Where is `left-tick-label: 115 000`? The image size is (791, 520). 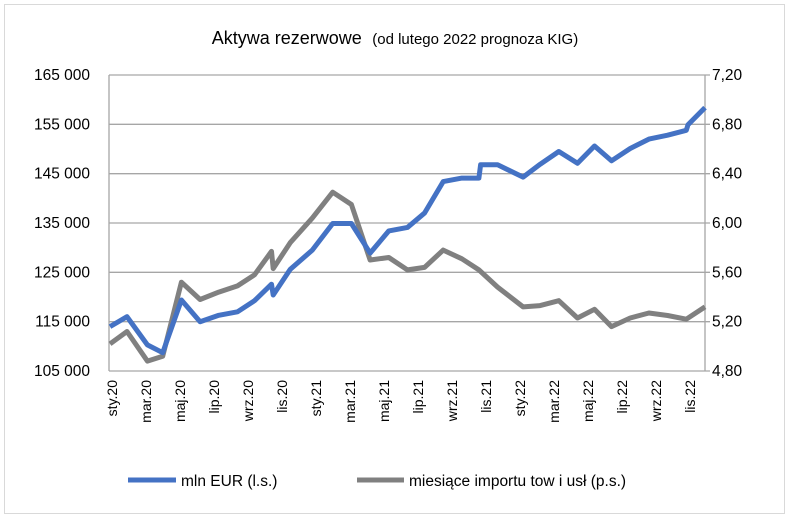
left-tick-label: 115 000 is located at coordinates (62, 322).